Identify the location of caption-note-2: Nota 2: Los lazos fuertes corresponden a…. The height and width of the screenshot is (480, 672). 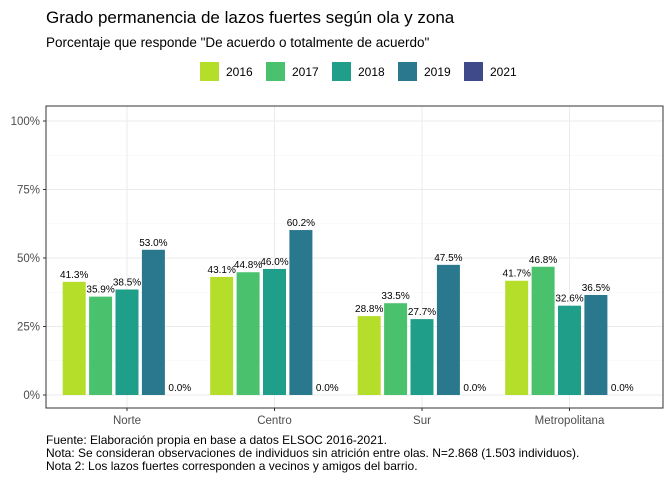
(232, 466).